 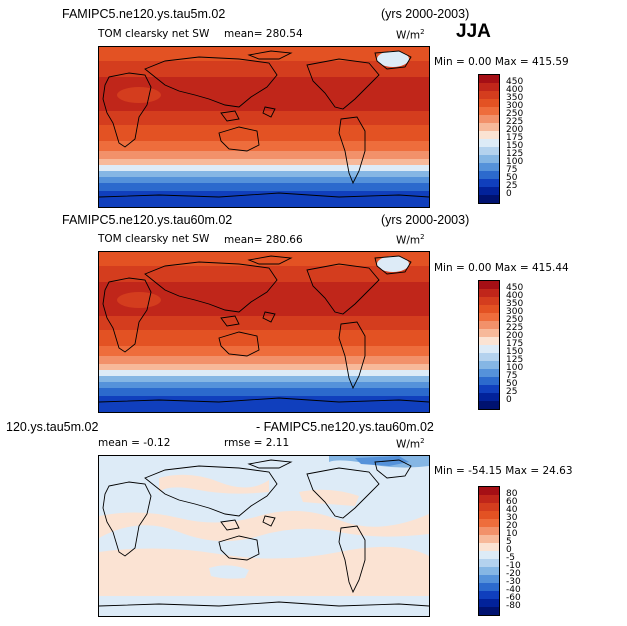 I want to click on panel2-mean: mean= 280.66, so click(x=263, y=240).